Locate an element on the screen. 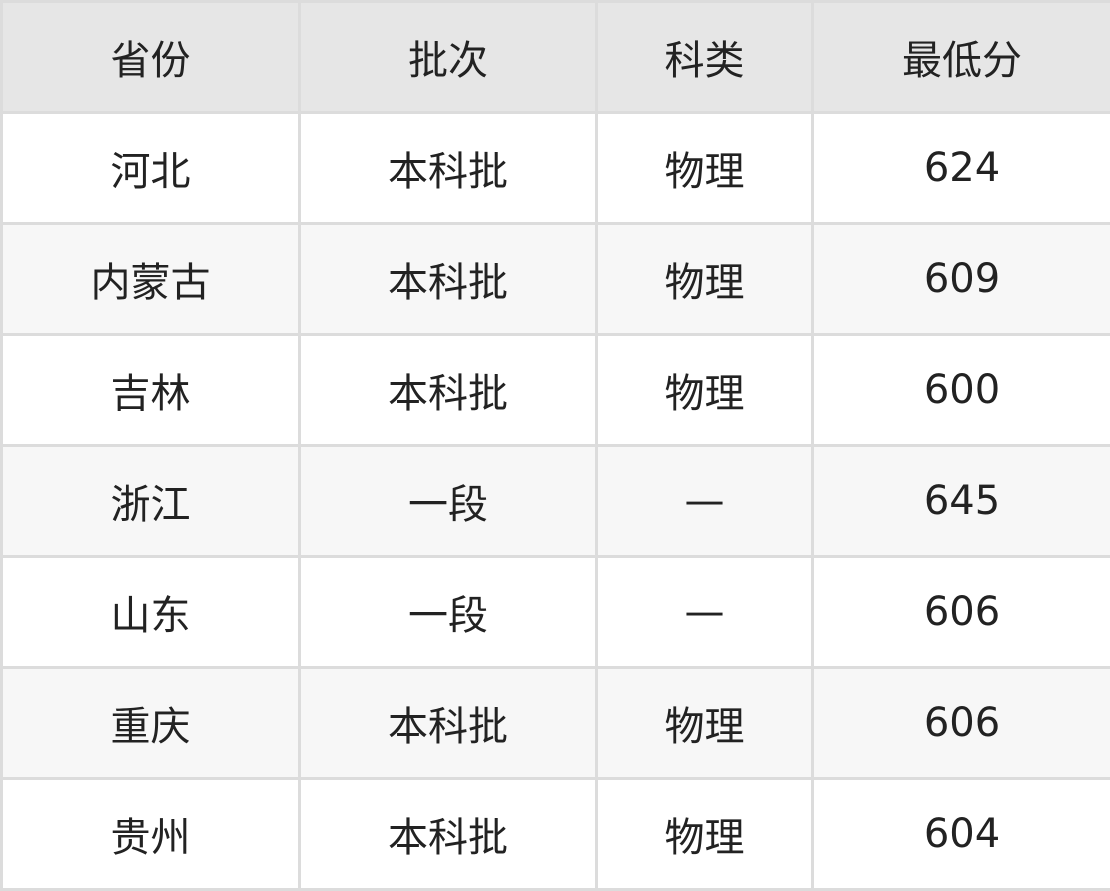  cell-province: 河北 is located at coordinates (150, 168).